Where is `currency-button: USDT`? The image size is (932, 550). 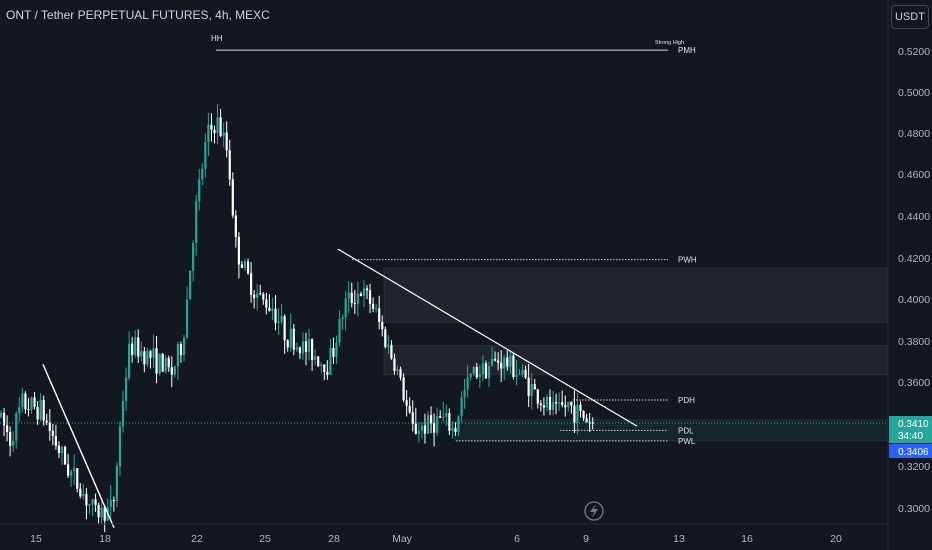 currency-button: USDT is located at coordinates (910, 17).